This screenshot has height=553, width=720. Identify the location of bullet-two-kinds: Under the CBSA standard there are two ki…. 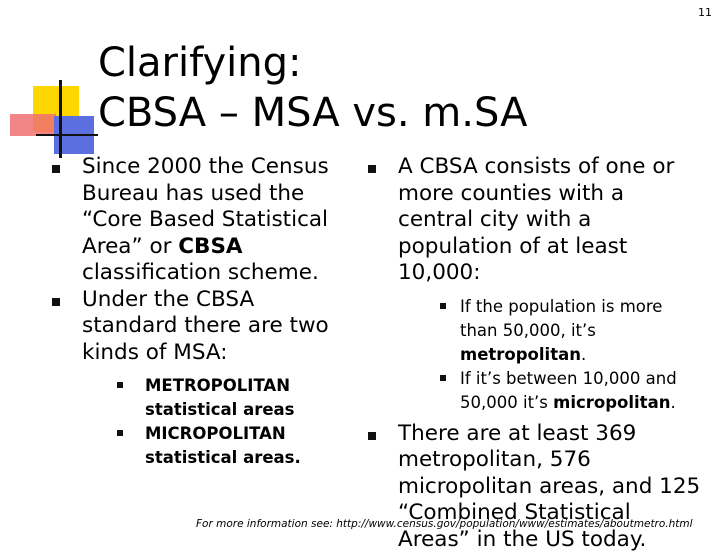
(197, 379).